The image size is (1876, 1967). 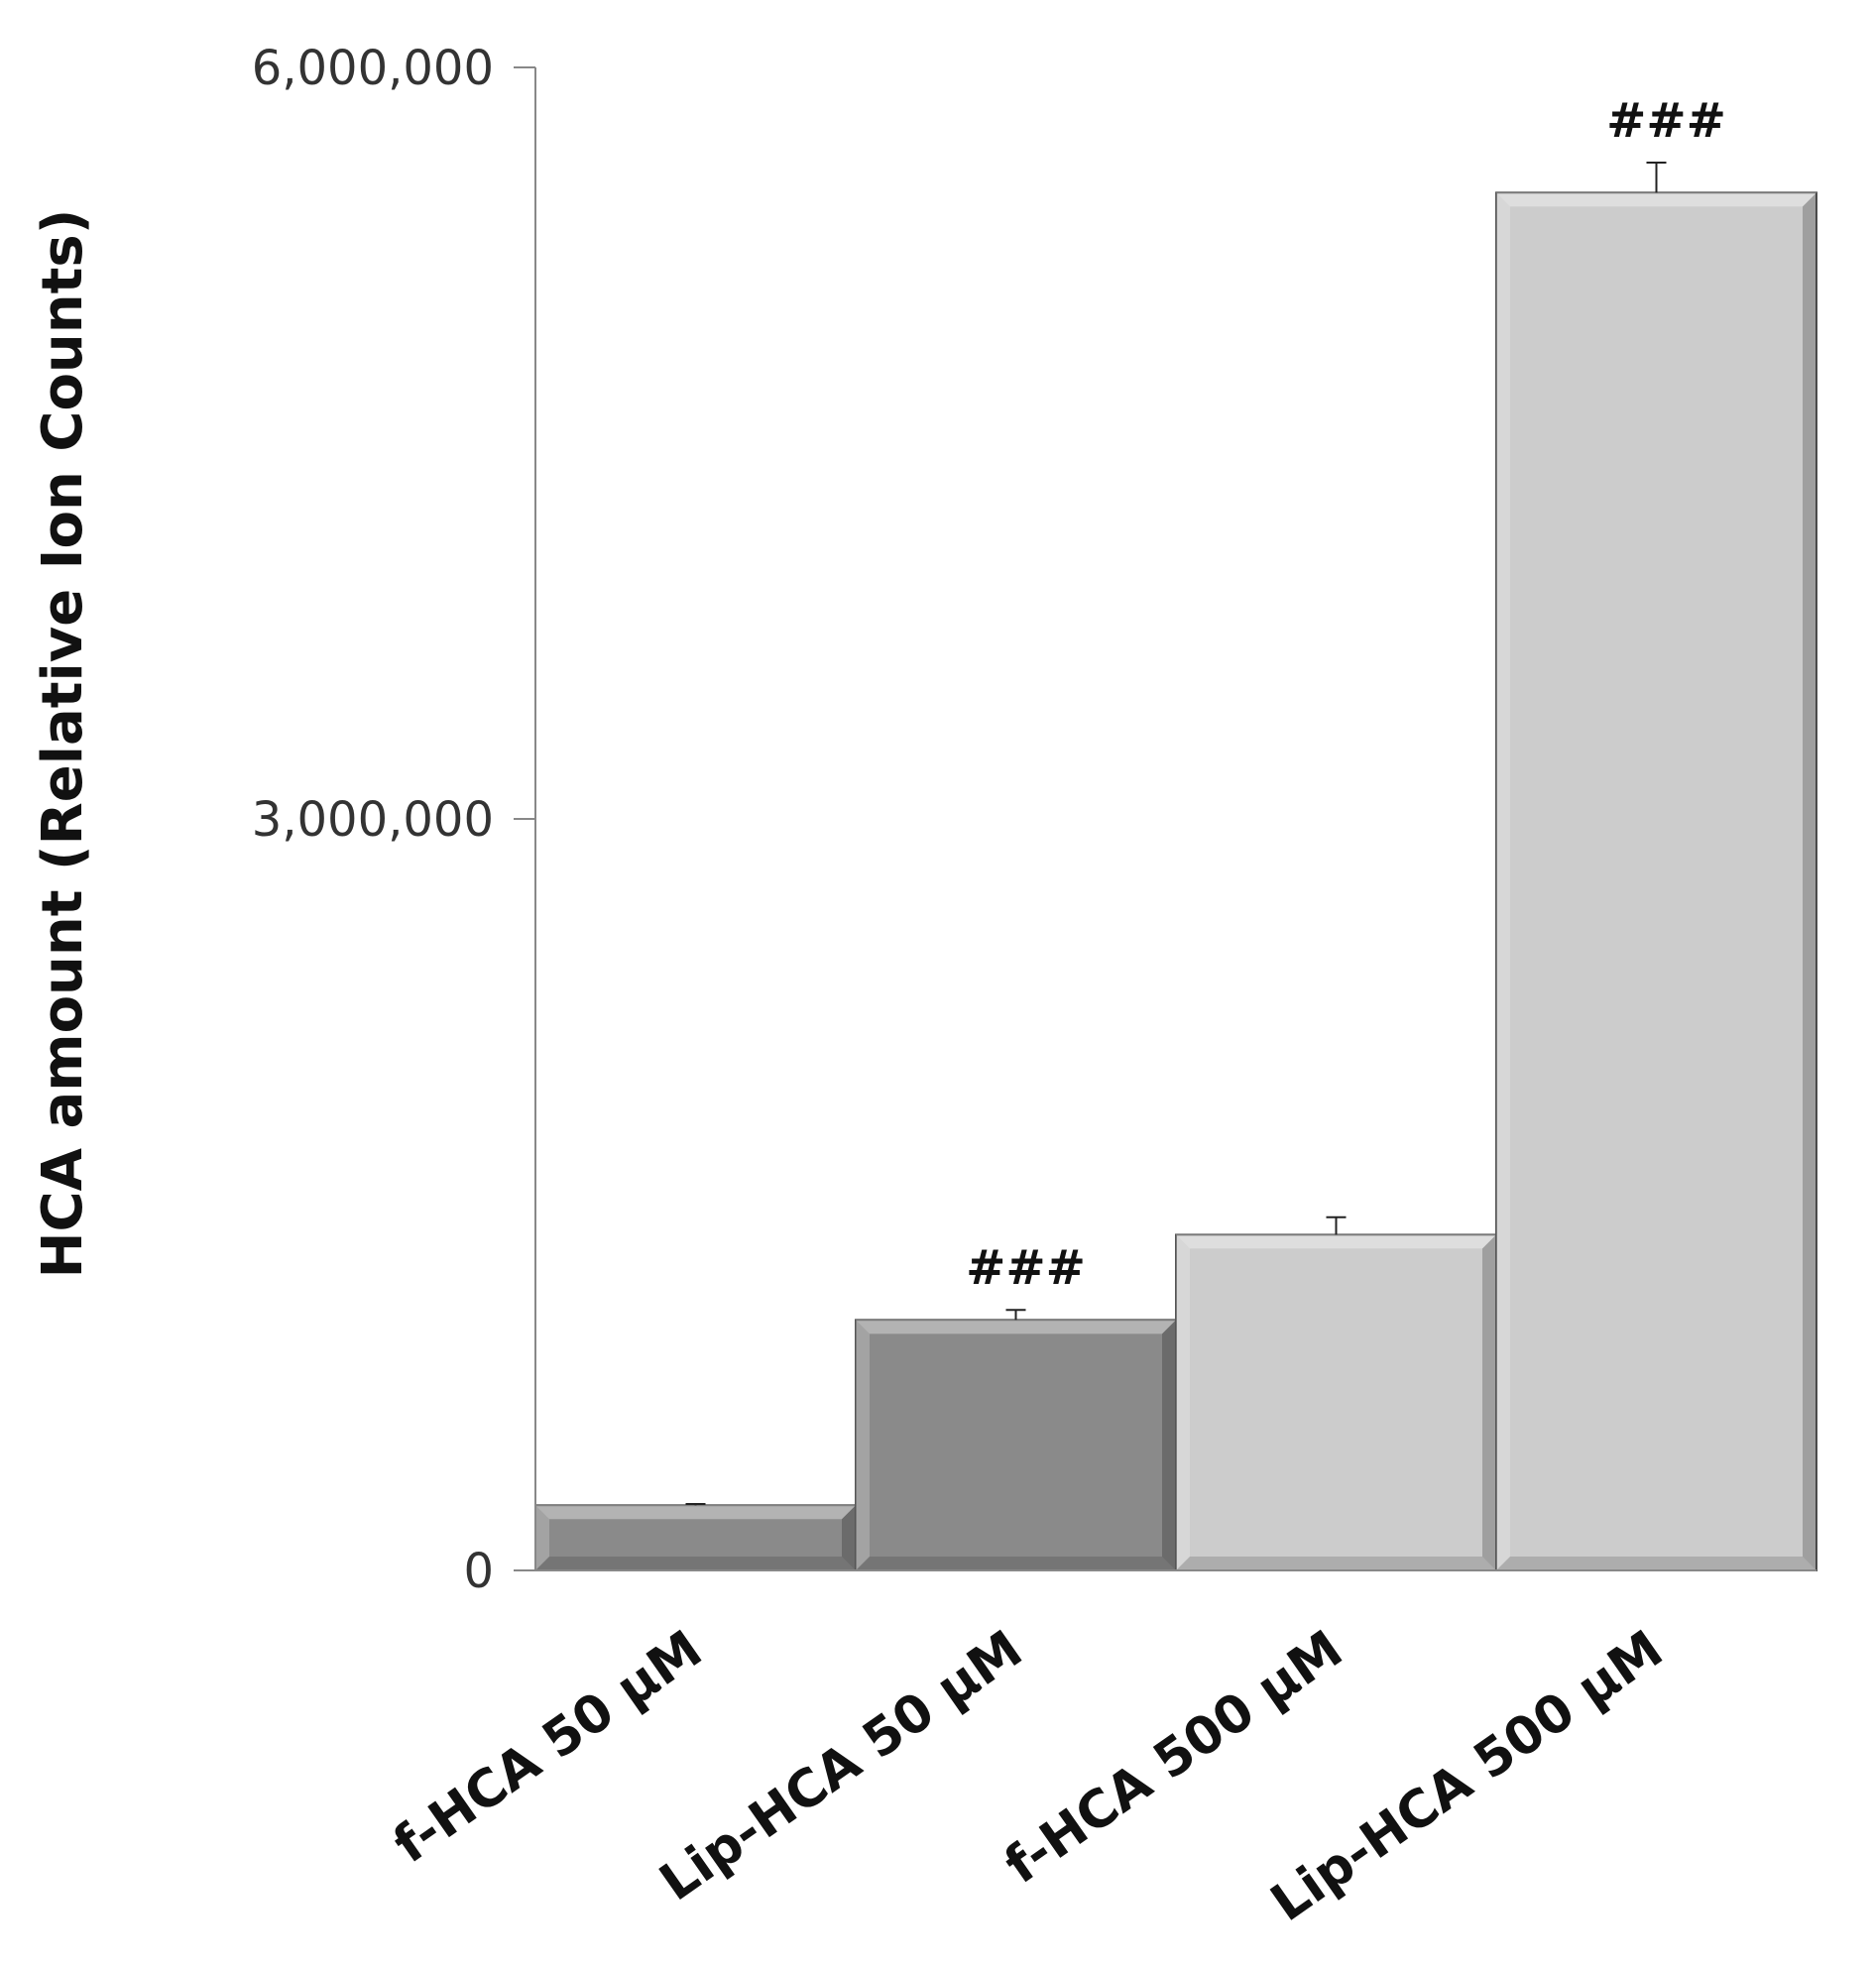 I want to click on y-tick-label: 3,000,000, so click(x=373, y=820).